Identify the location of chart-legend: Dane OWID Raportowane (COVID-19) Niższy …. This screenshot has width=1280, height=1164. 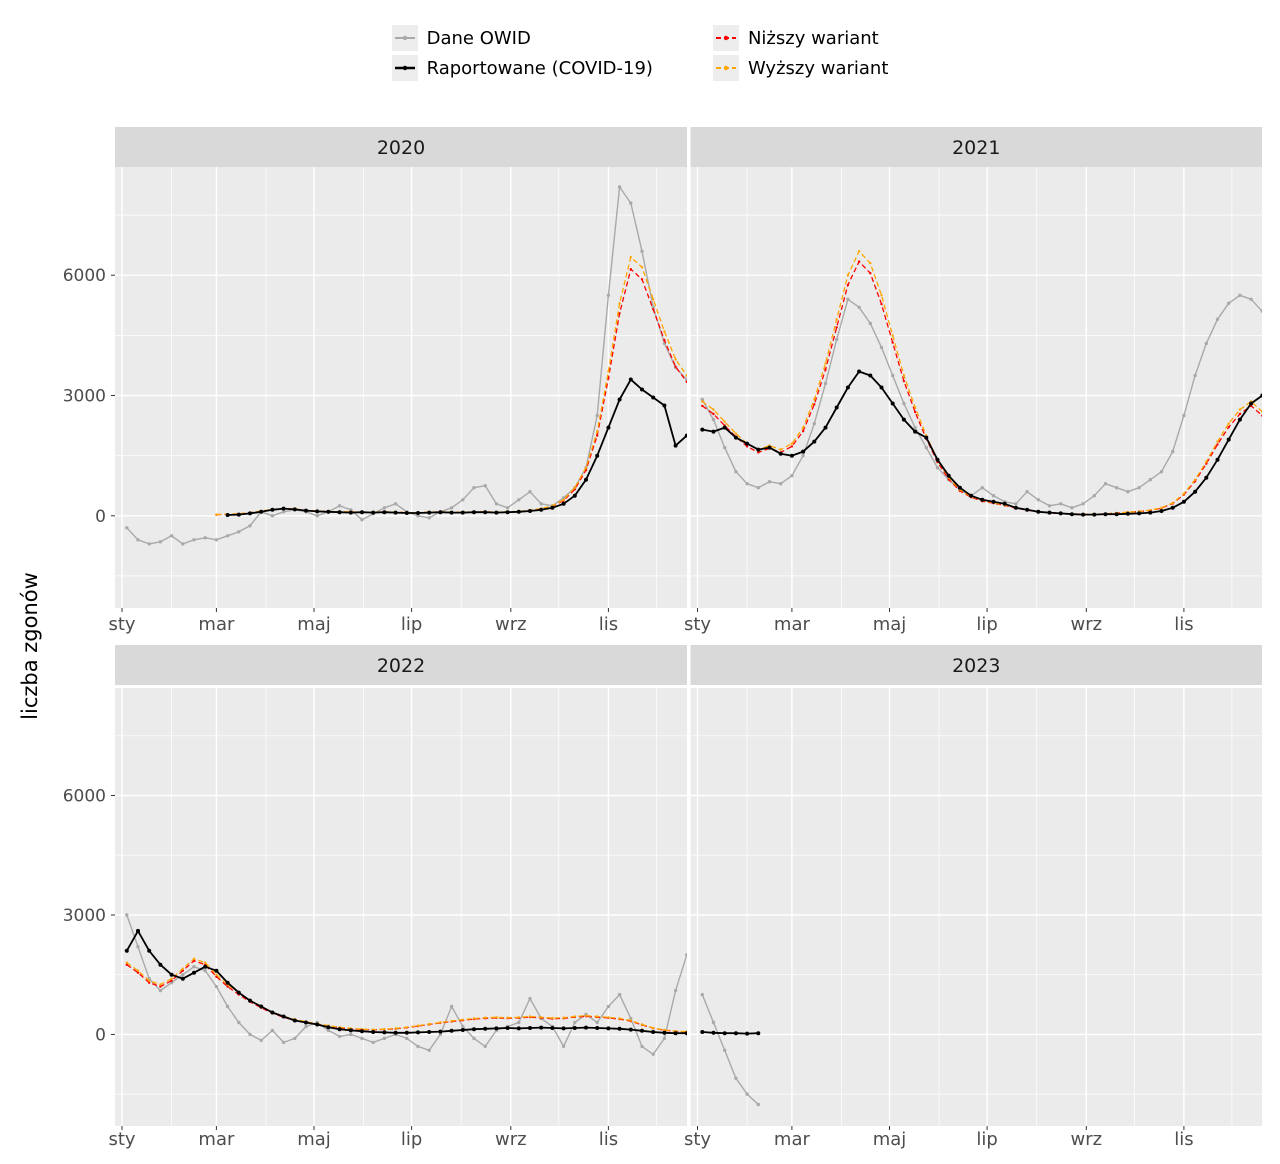
(640, 53).